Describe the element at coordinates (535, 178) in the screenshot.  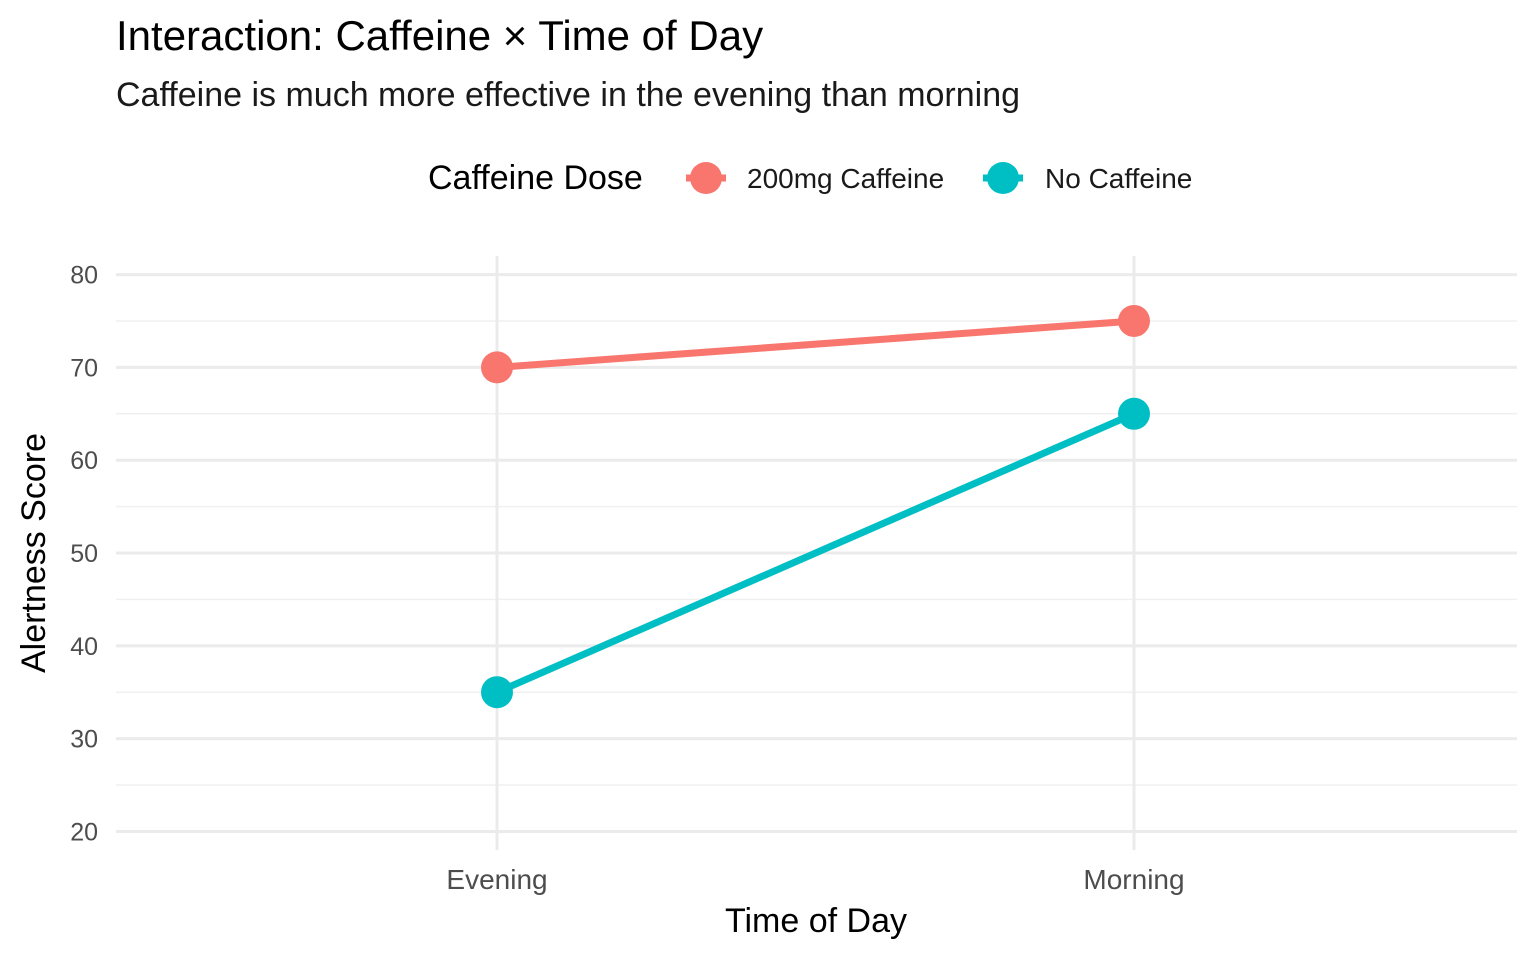
I see `legend-title: Caffeine Dose` at that location.